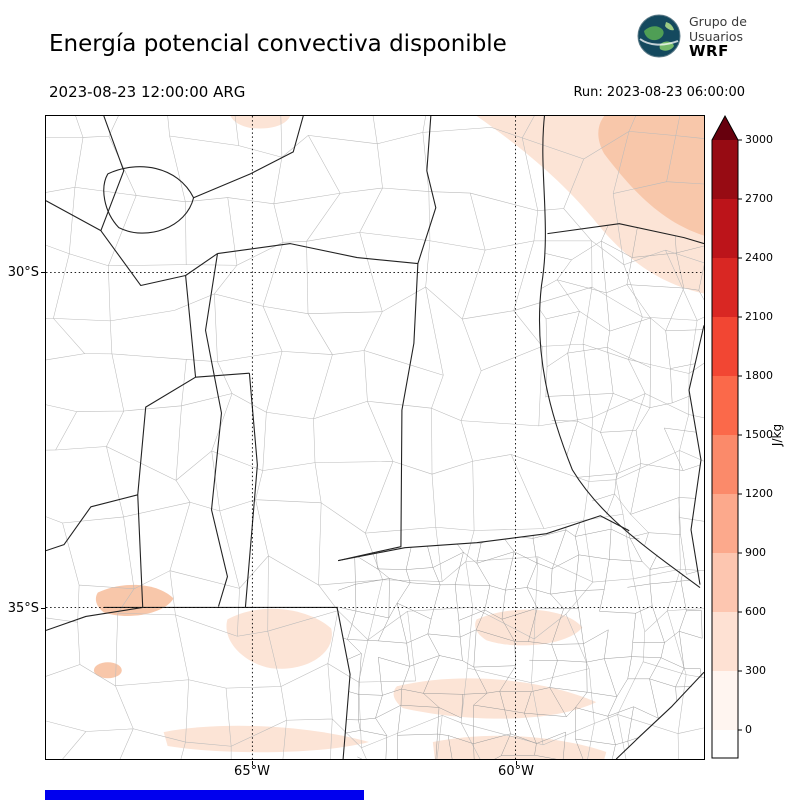 This screenshot has height=800, width=800. I want to click on logo-text-line2: Usuarios, so click(716, 36).